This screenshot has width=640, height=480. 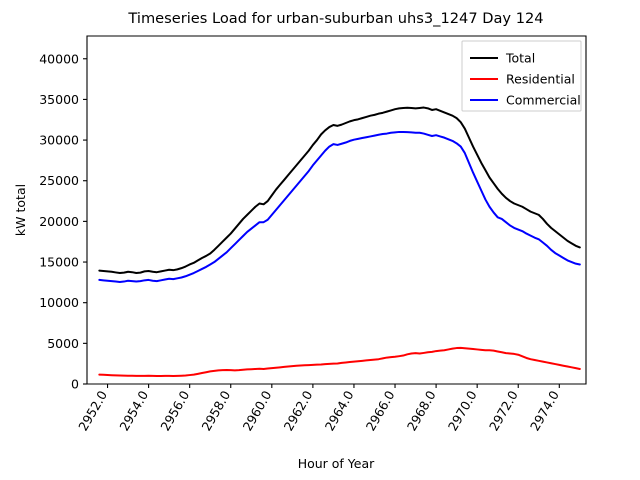 I want to click on y-tick-label: 20000, so click(x=59, y=221).